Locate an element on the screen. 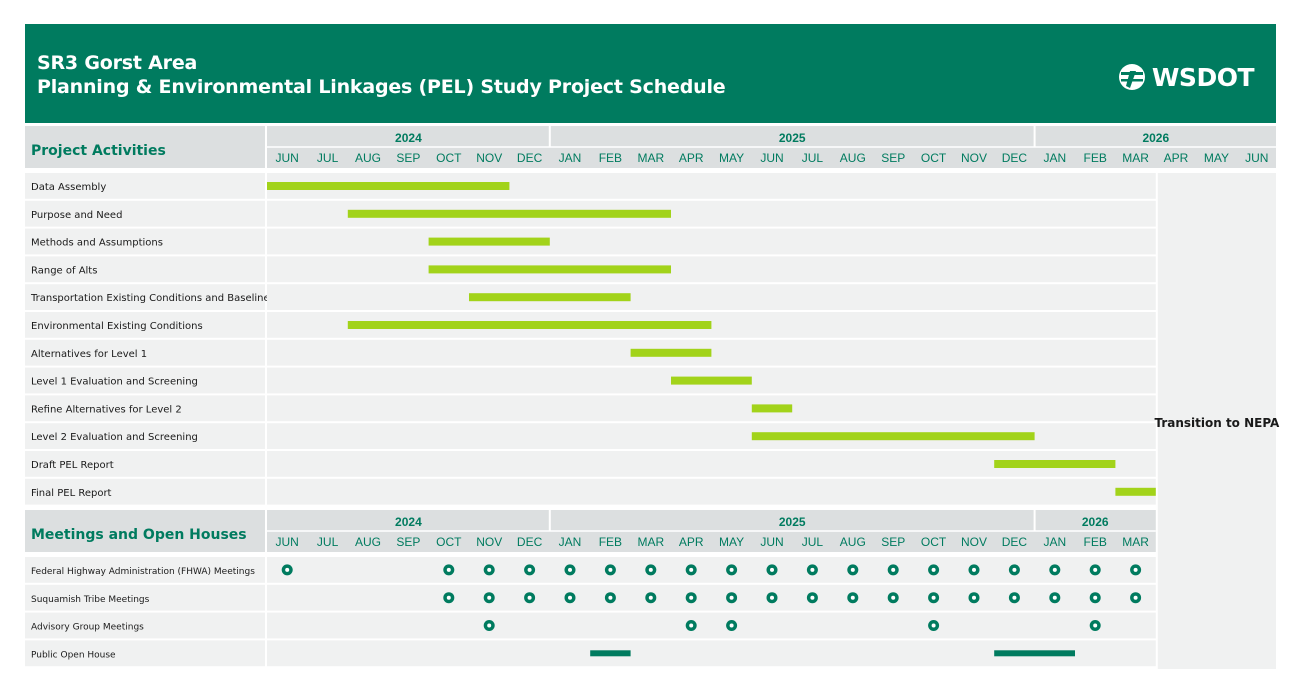  month-label: FEB is located at coordinates (1095, 158).